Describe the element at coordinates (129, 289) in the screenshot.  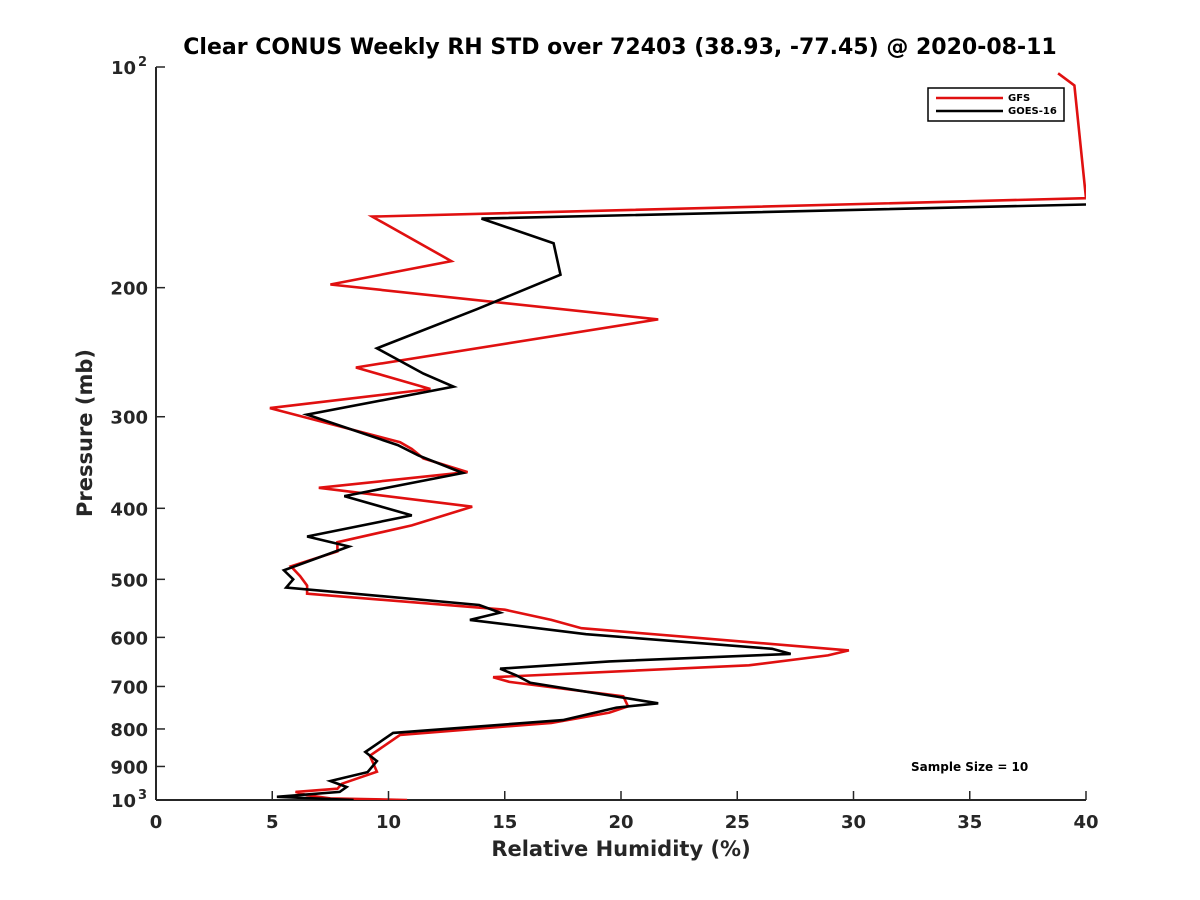
I see `y-tick-label: 200` at that location.